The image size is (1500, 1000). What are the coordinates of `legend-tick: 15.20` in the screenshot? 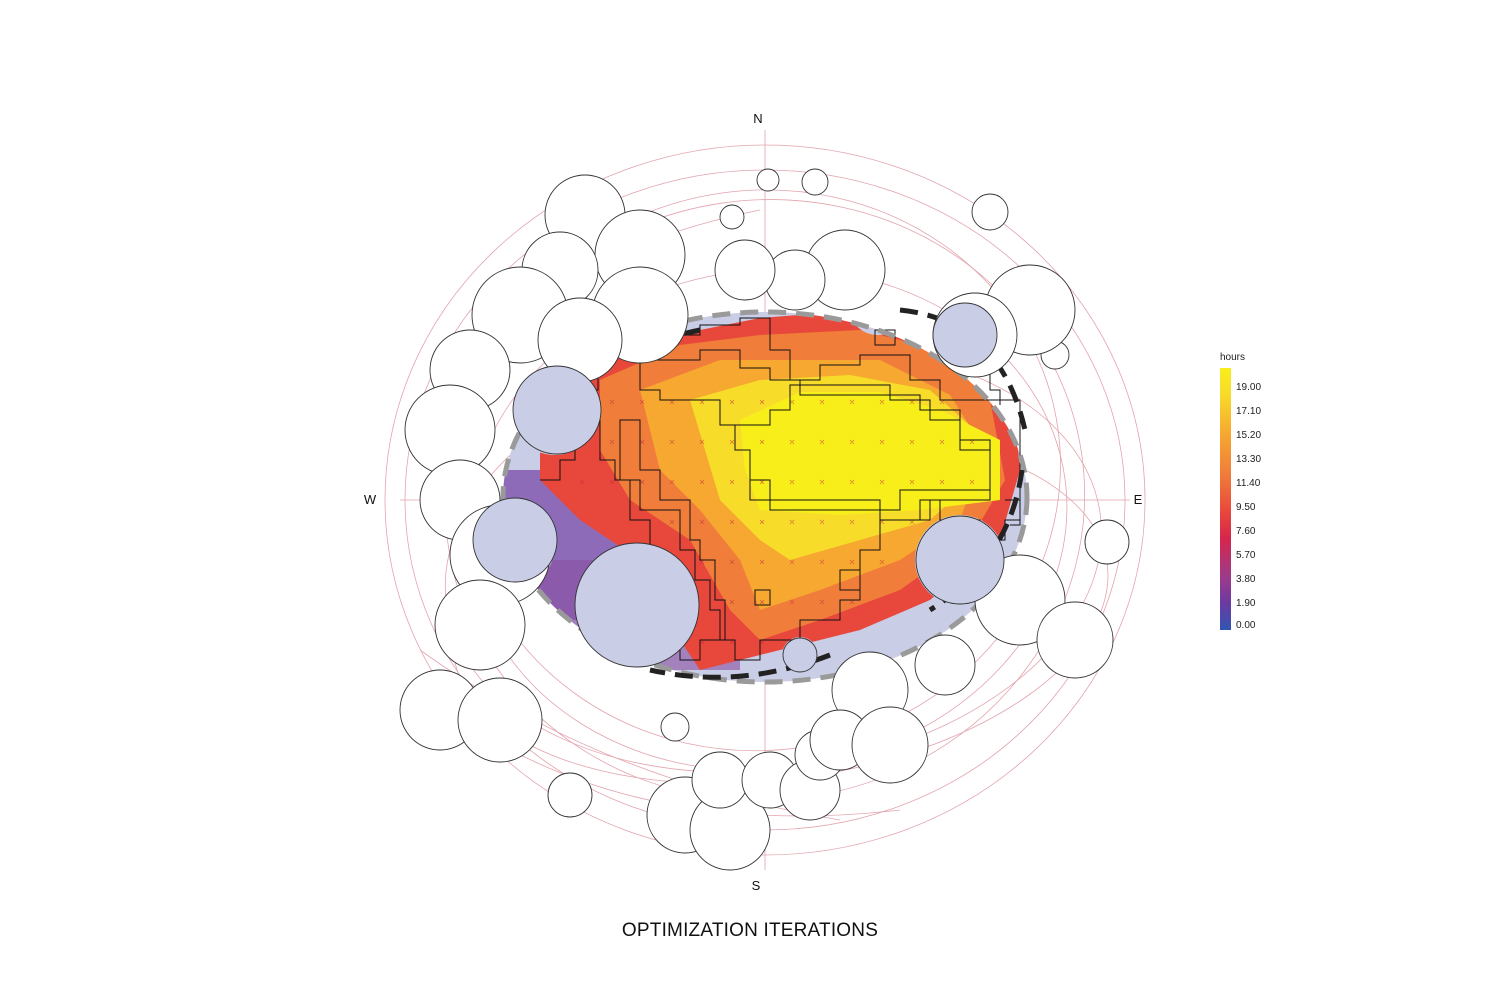 It's located at (1249, 435).